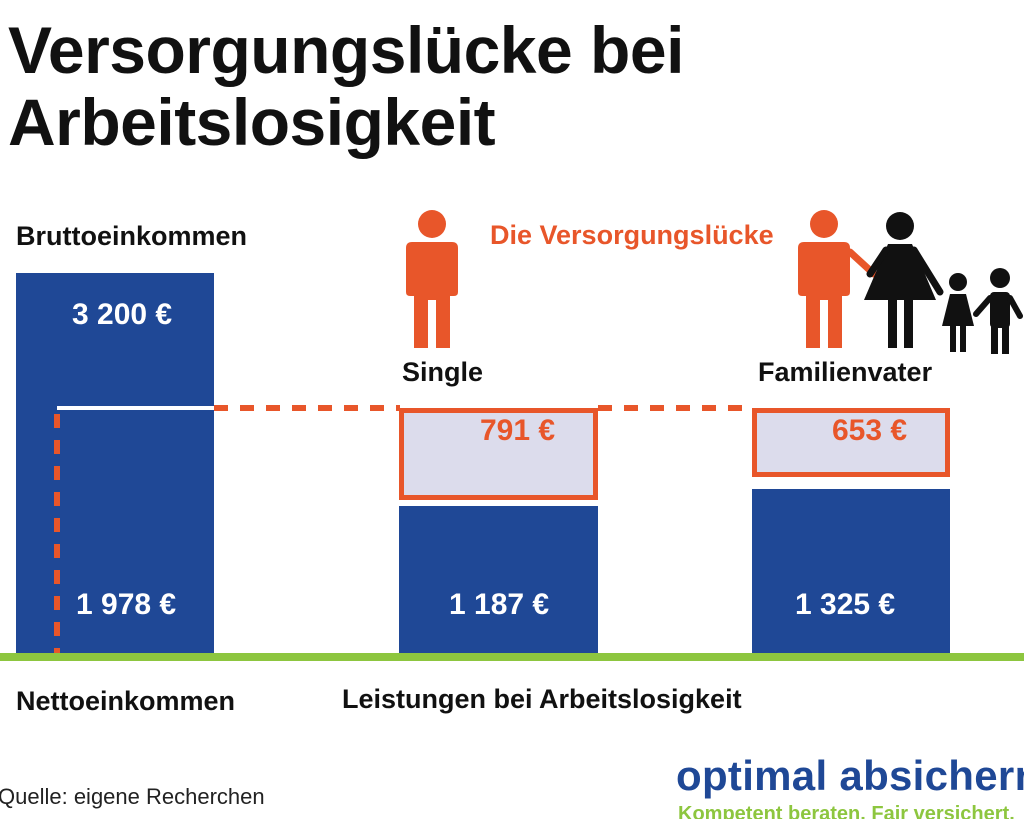 The image size is (1024, 819). I want to click on gross-income-bar, so click(115, 463).